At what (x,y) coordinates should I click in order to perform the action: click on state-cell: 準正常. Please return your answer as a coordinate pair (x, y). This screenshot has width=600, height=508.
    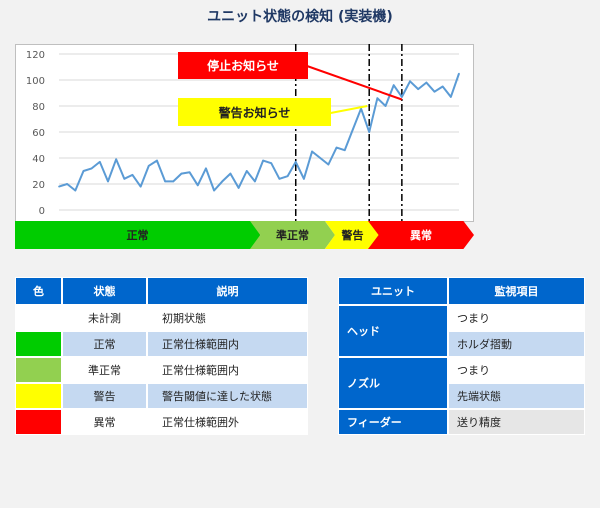
    Looking at the image, I should click on (104, 370).